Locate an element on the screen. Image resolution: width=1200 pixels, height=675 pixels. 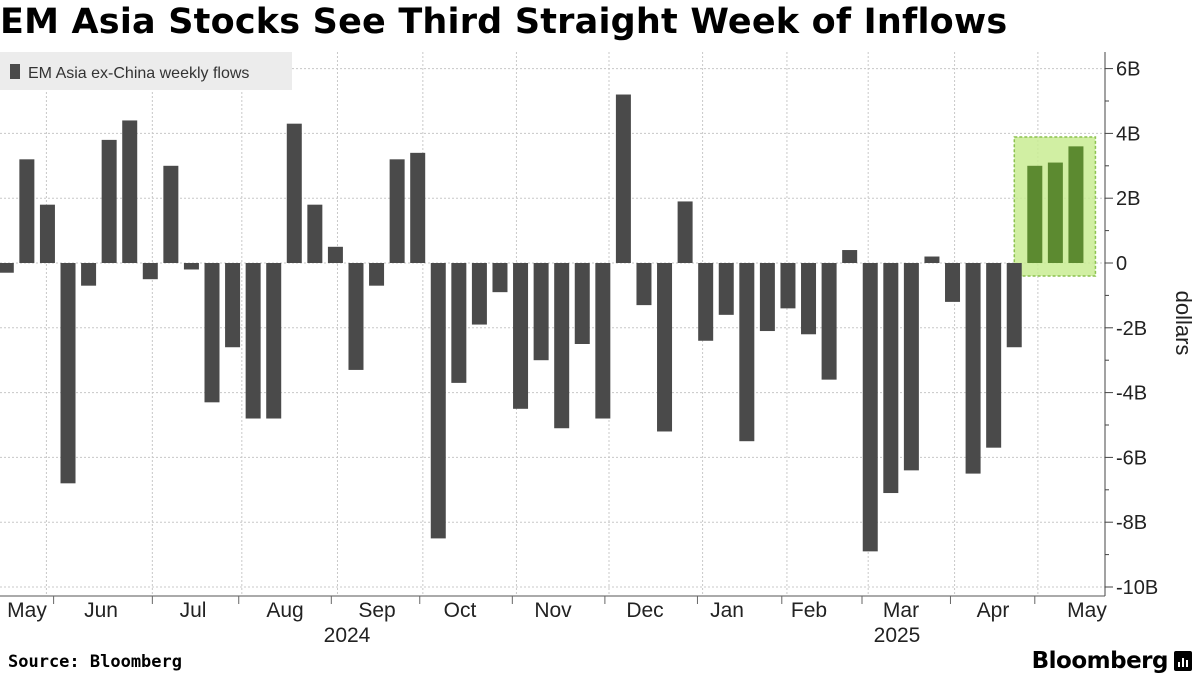
source-note: Source: Bloomberg is located at coordinates (95, 662).